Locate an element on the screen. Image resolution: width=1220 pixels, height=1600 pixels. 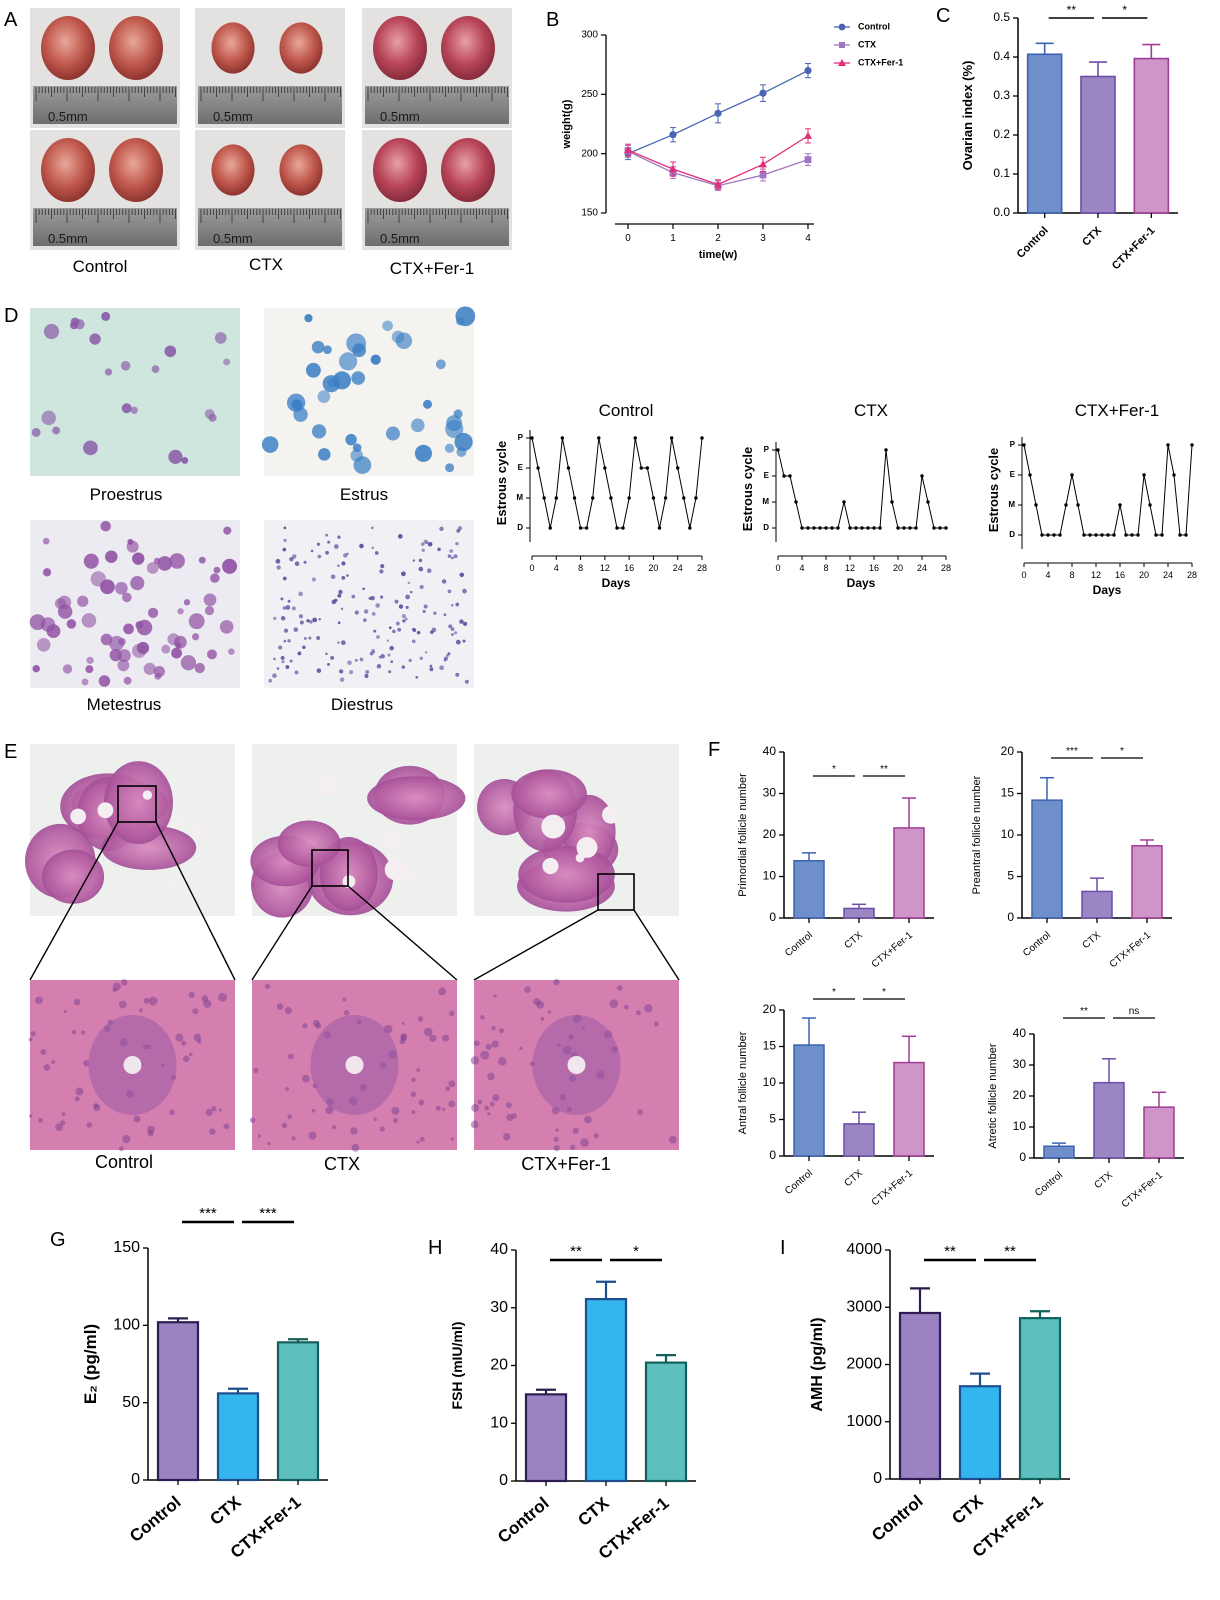
y-tick-label: 20 is located at coordinates (499, 1365).